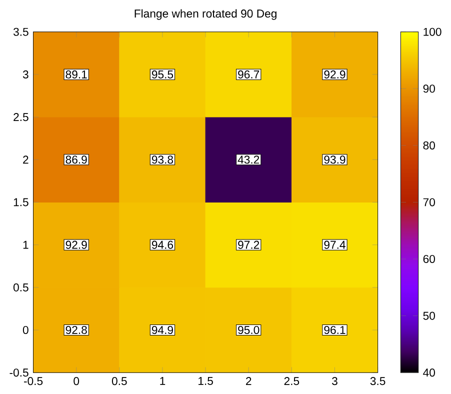  Describe the element at coordinates (25, 159) in the screenshot. I see `y-tick-label: 2` at that location.